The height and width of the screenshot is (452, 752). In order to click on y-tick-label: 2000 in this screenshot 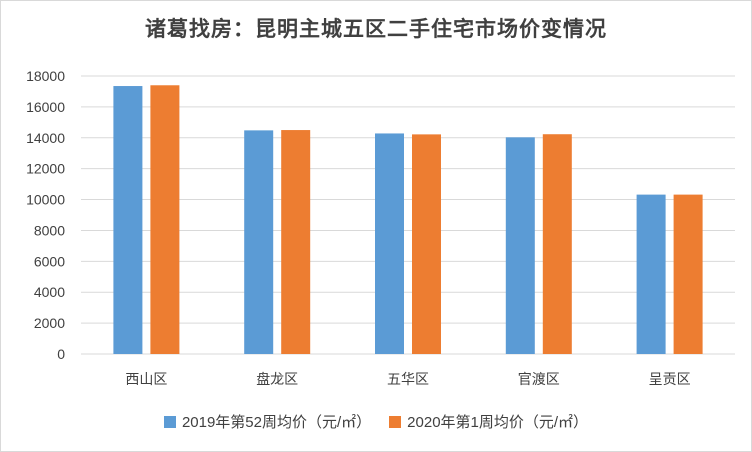, I will do `click(49, 323)`.